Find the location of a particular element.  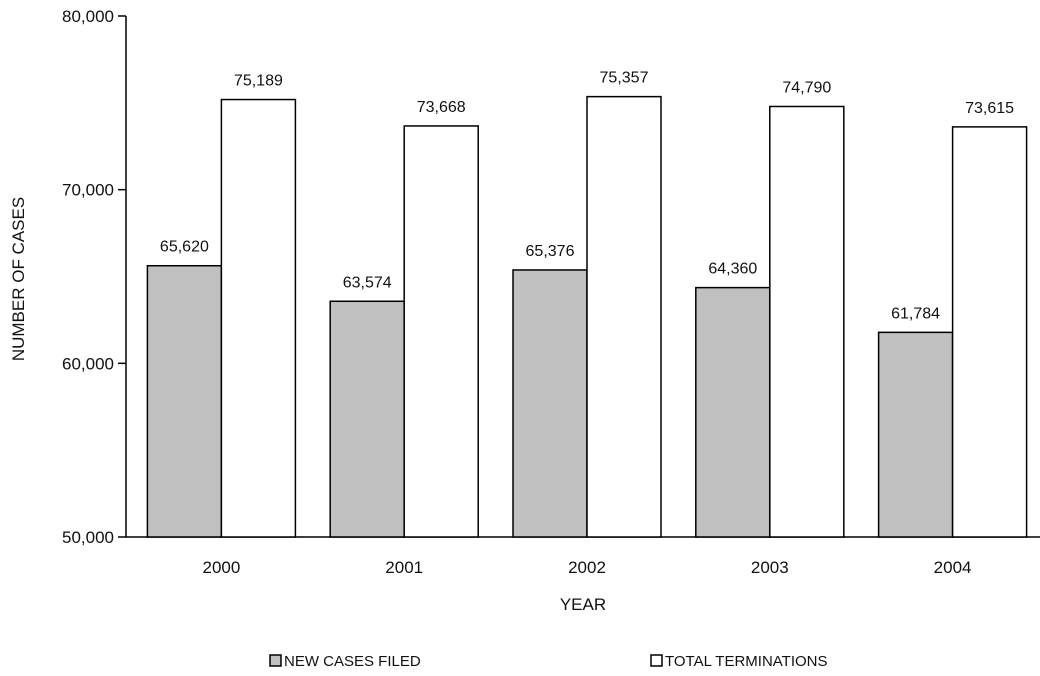

data-label: 65,376 is located at coordinates (550, 251).